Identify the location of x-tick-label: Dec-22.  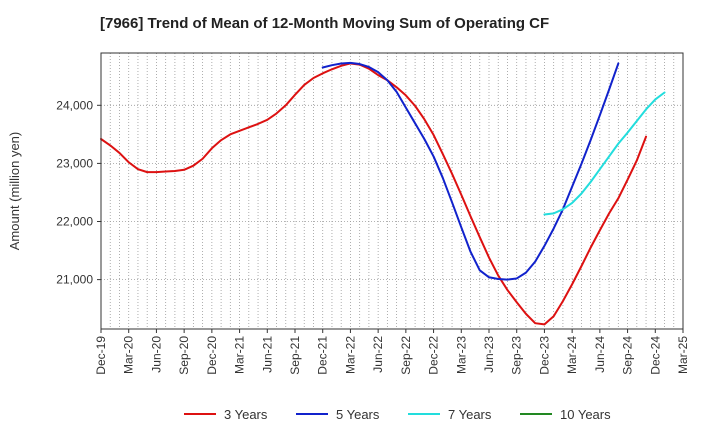
(434, 355).